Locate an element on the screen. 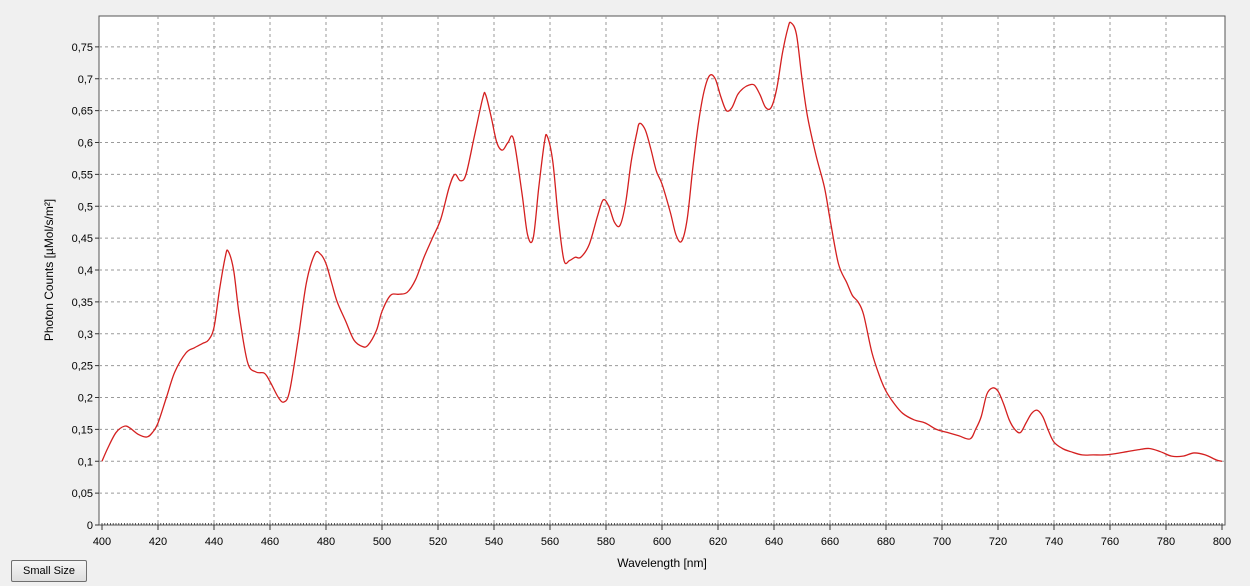  x-tick-label: 500 is located at coordinates (382, 542).